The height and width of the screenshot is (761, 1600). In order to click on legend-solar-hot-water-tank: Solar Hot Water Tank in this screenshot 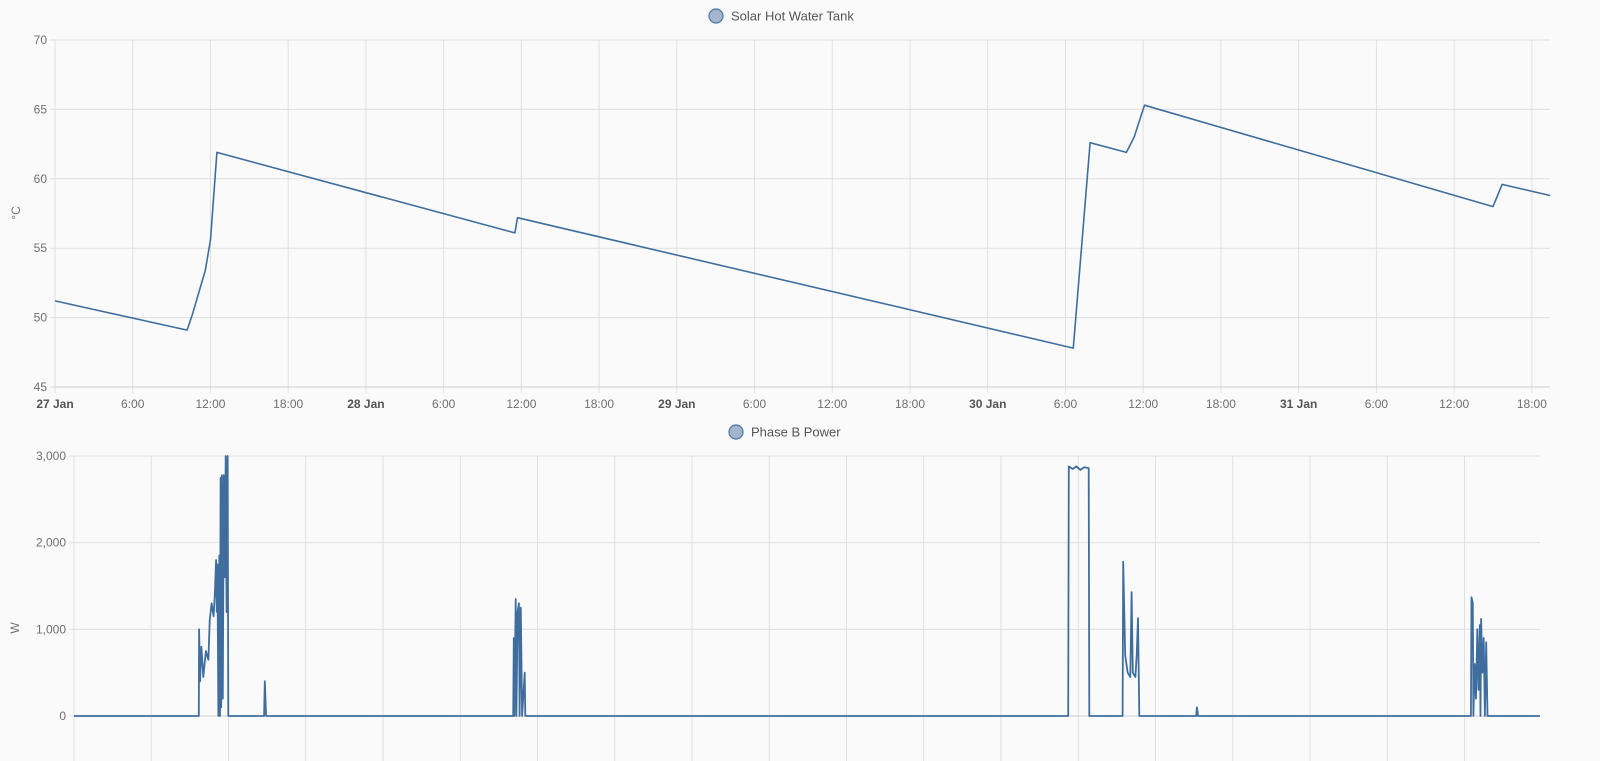, I will do `click(781, 16)`.